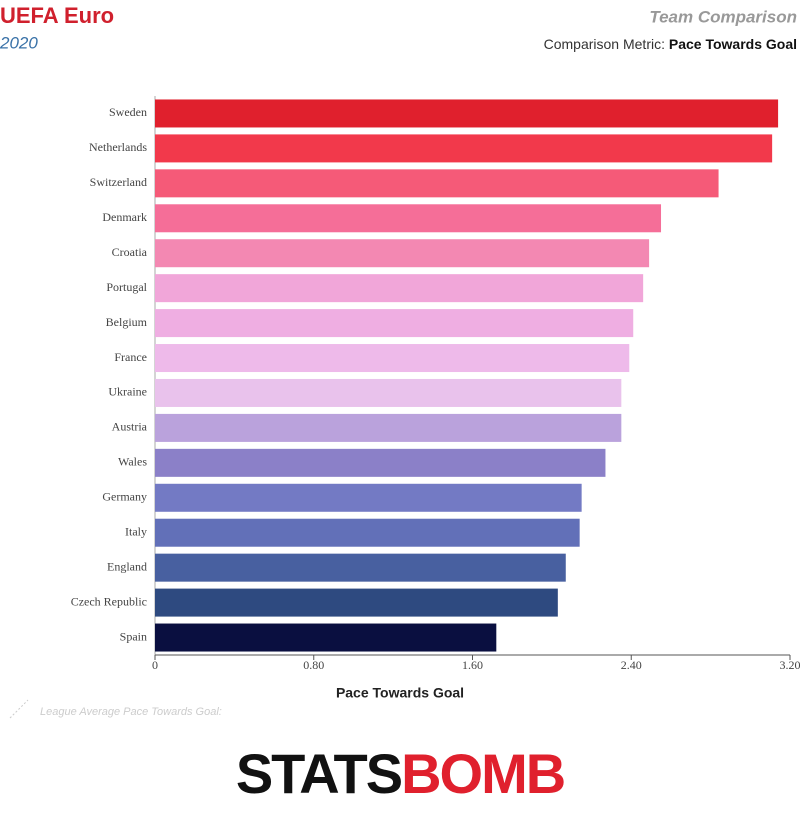 The image size is (800, 820). Describe the element at coordinates (319, 773) in the screenshot. I see `logo-stats: STATS` at that location.